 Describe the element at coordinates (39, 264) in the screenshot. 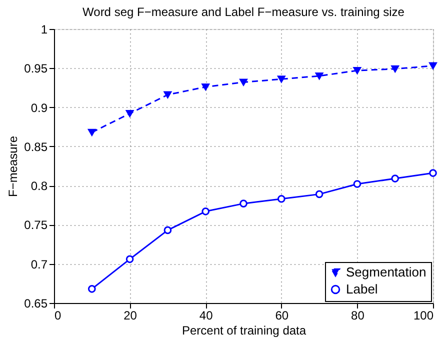

I see `y-tick-label: 0.7` at that location.